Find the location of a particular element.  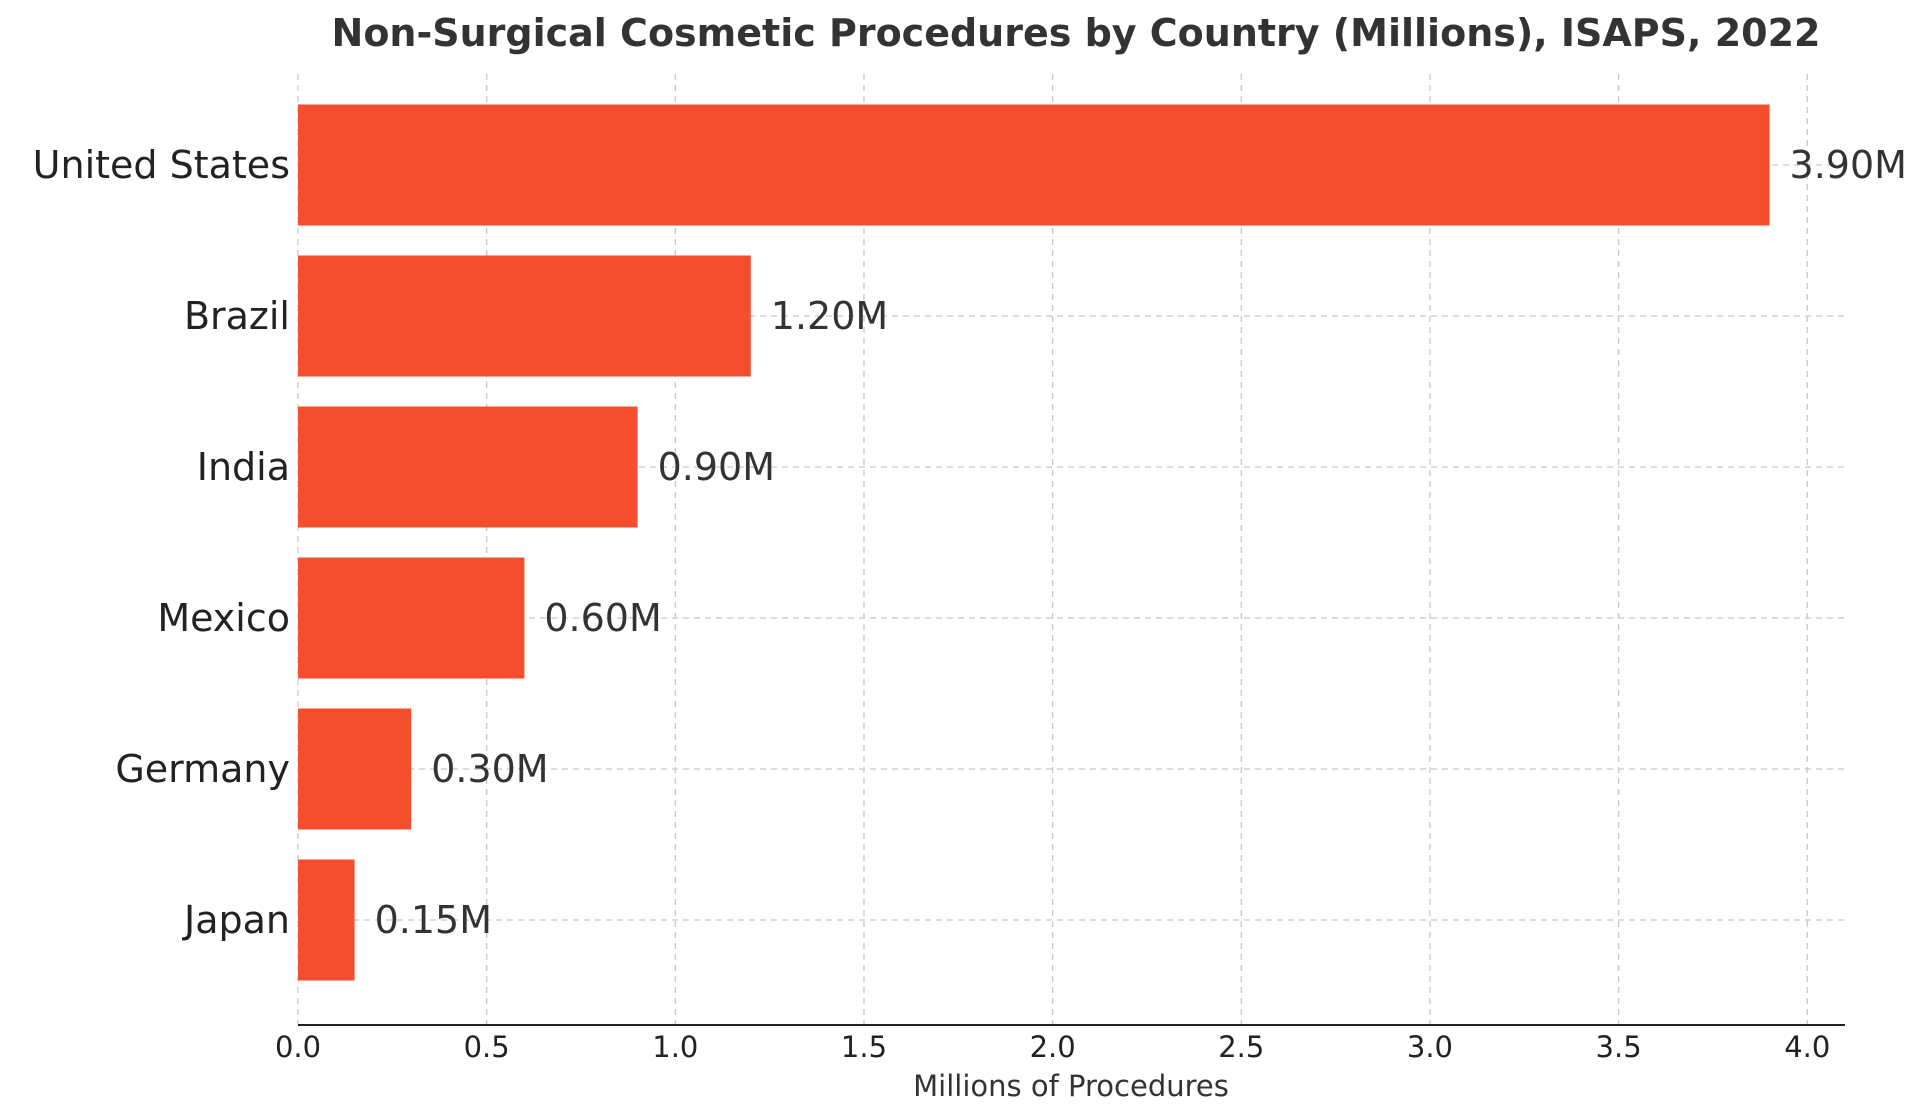

x-tick-label: 0.0 is located at coordinates (298, 1047).